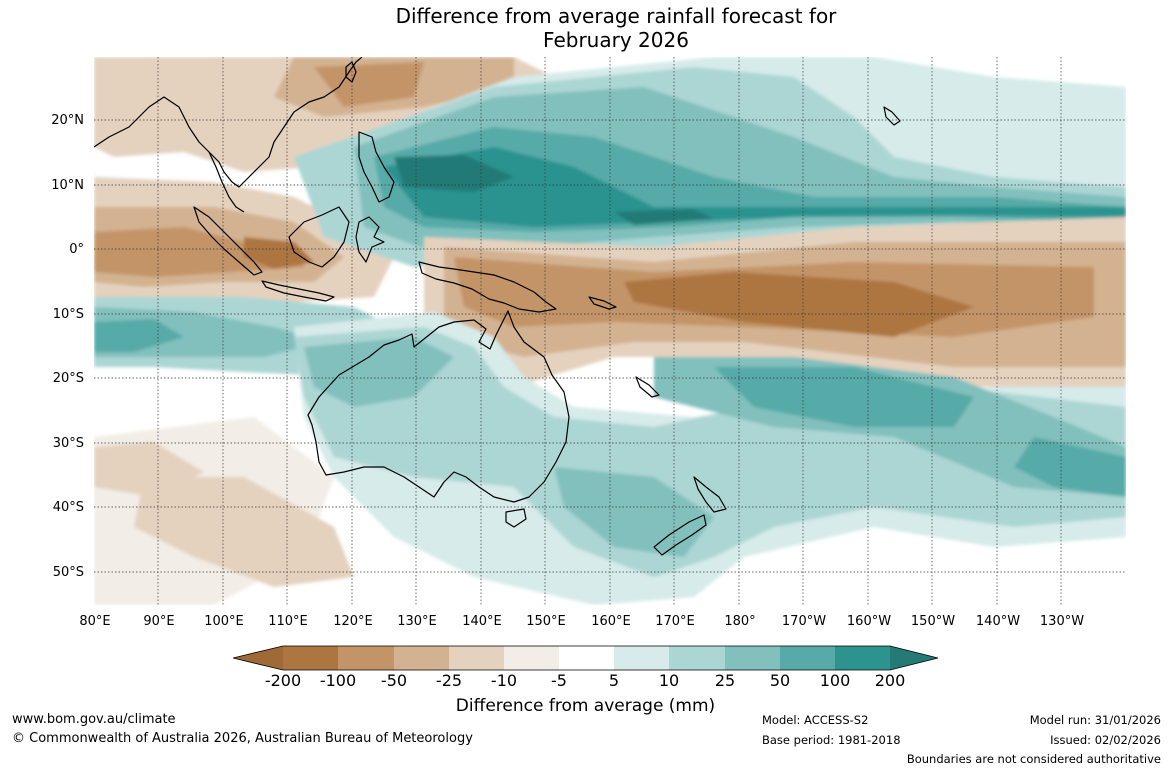 This screenshot has height=770, width=1173. Describe the element at coordinates (226, 182) in the screenshot. I see `malay-peninsula-coast` at that location.